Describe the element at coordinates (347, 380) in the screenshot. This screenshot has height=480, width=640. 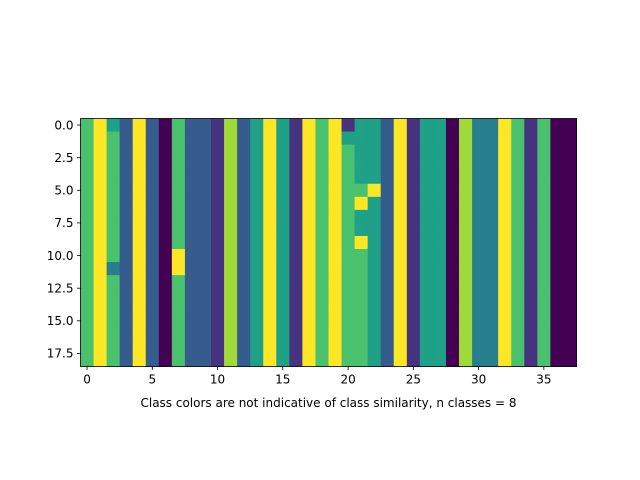
I see `x-tick-label: 20` at that location.